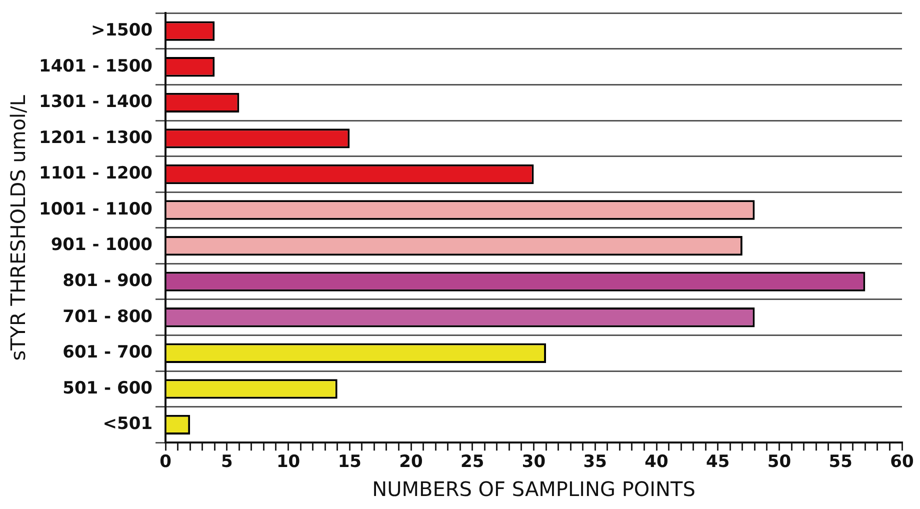  Describe the element at coordinates (411, 462) in the screenshot. I see `x-tick-label: 20` at that location.